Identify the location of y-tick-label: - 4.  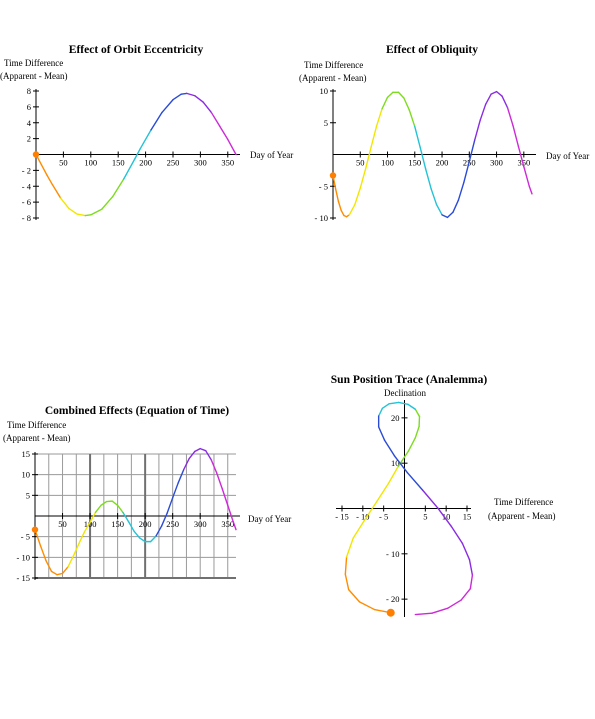
(27, 186).